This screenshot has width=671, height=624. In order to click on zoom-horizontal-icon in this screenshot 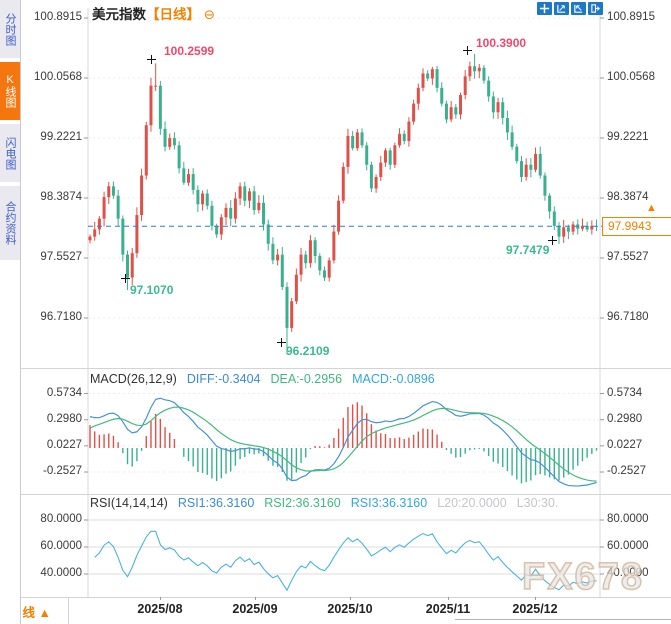, I will do `click(561, 8)`.